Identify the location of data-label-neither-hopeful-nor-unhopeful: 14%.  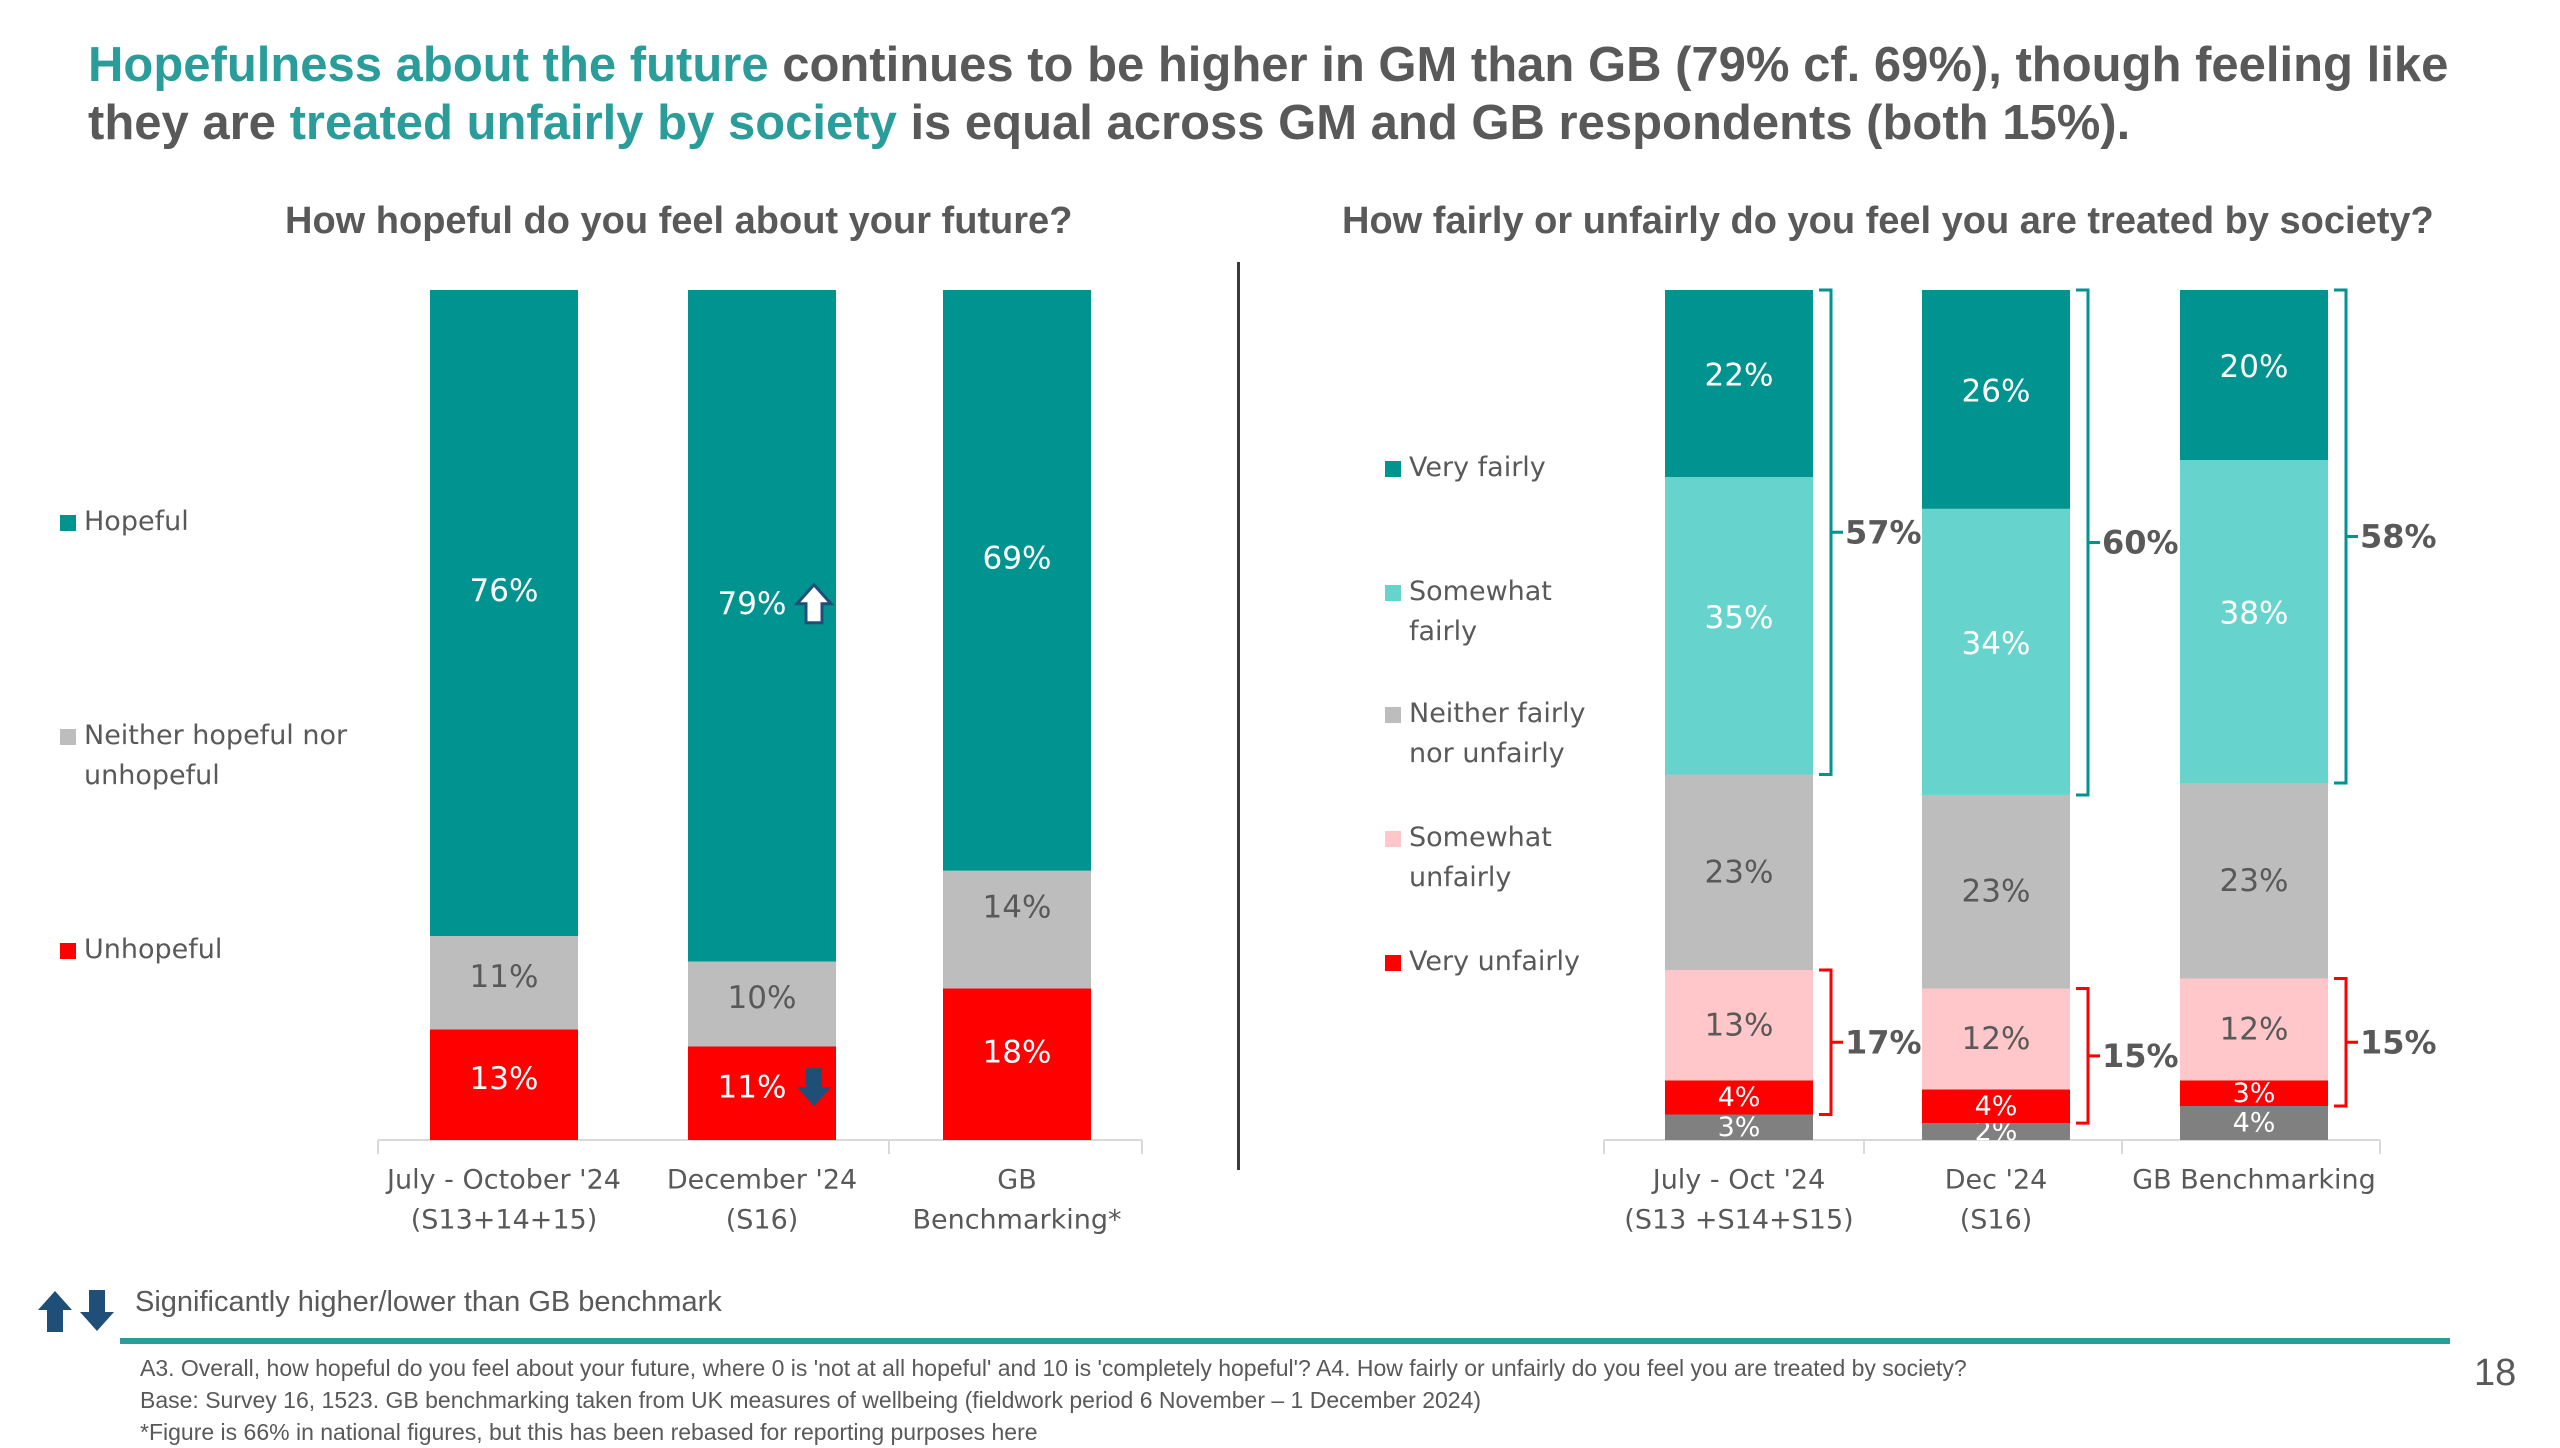
(1017, 908).